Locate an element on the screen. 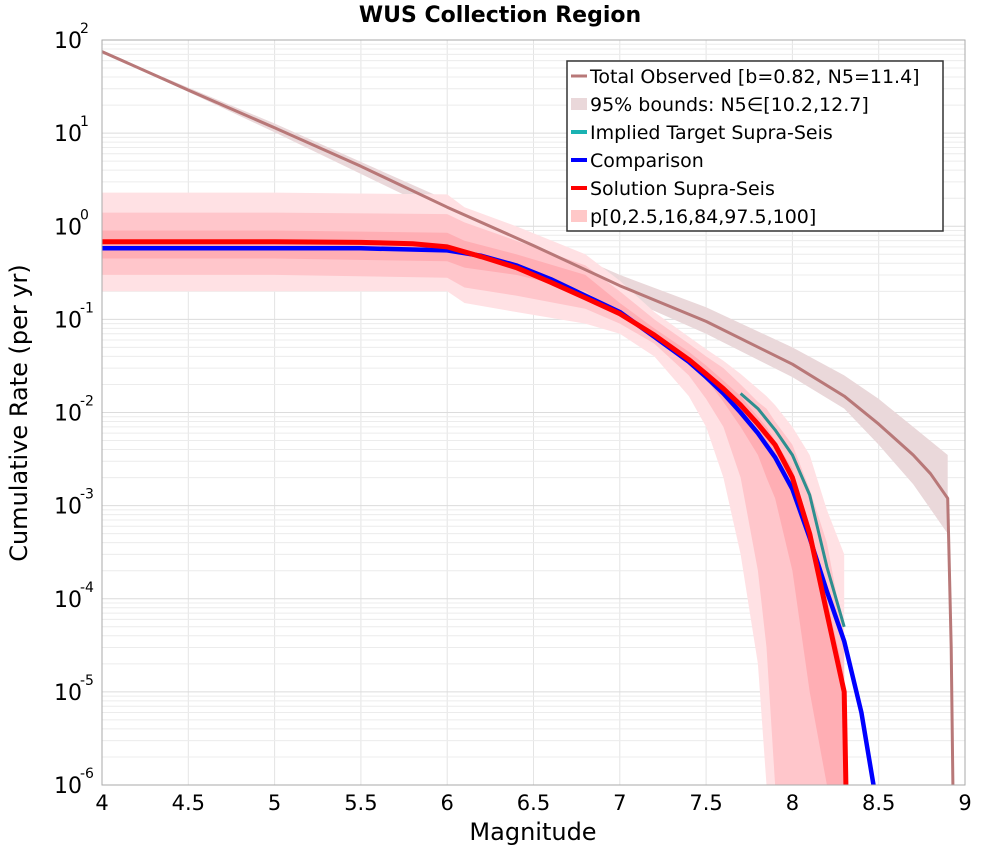 Image resolution: width=1000 pixels, height=850 pixels. legend-box is located at coordinates (755, 146).